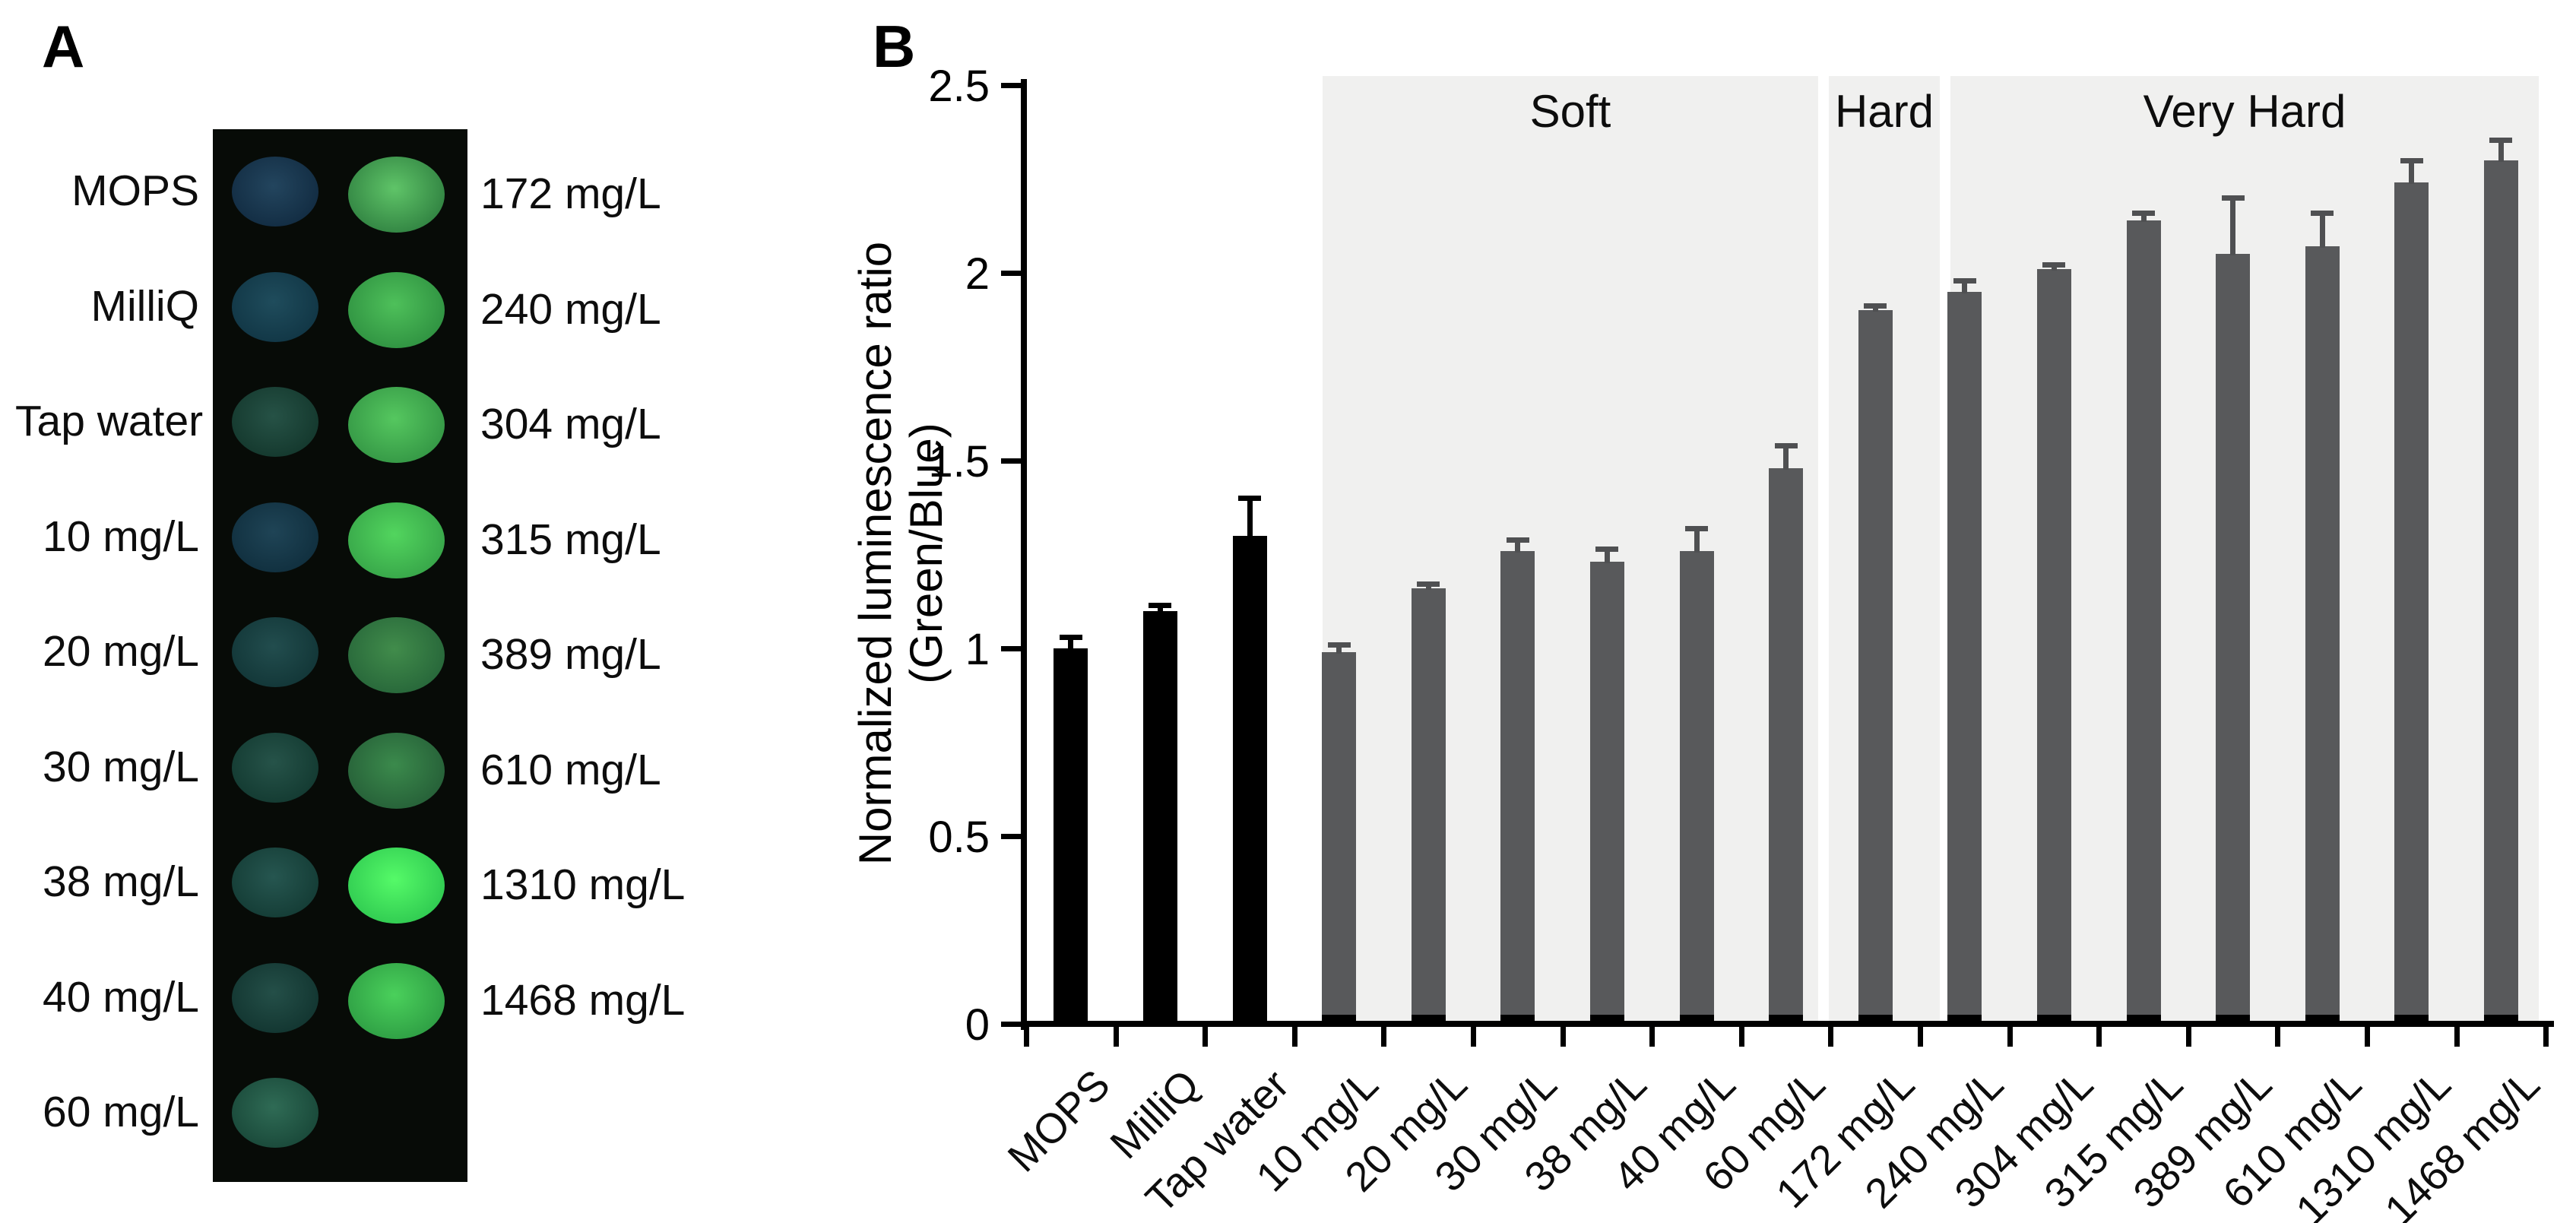 This screenshot has width=2576, height=1223. I want to click on y-tick-label: 2.5, so click(959, 87).